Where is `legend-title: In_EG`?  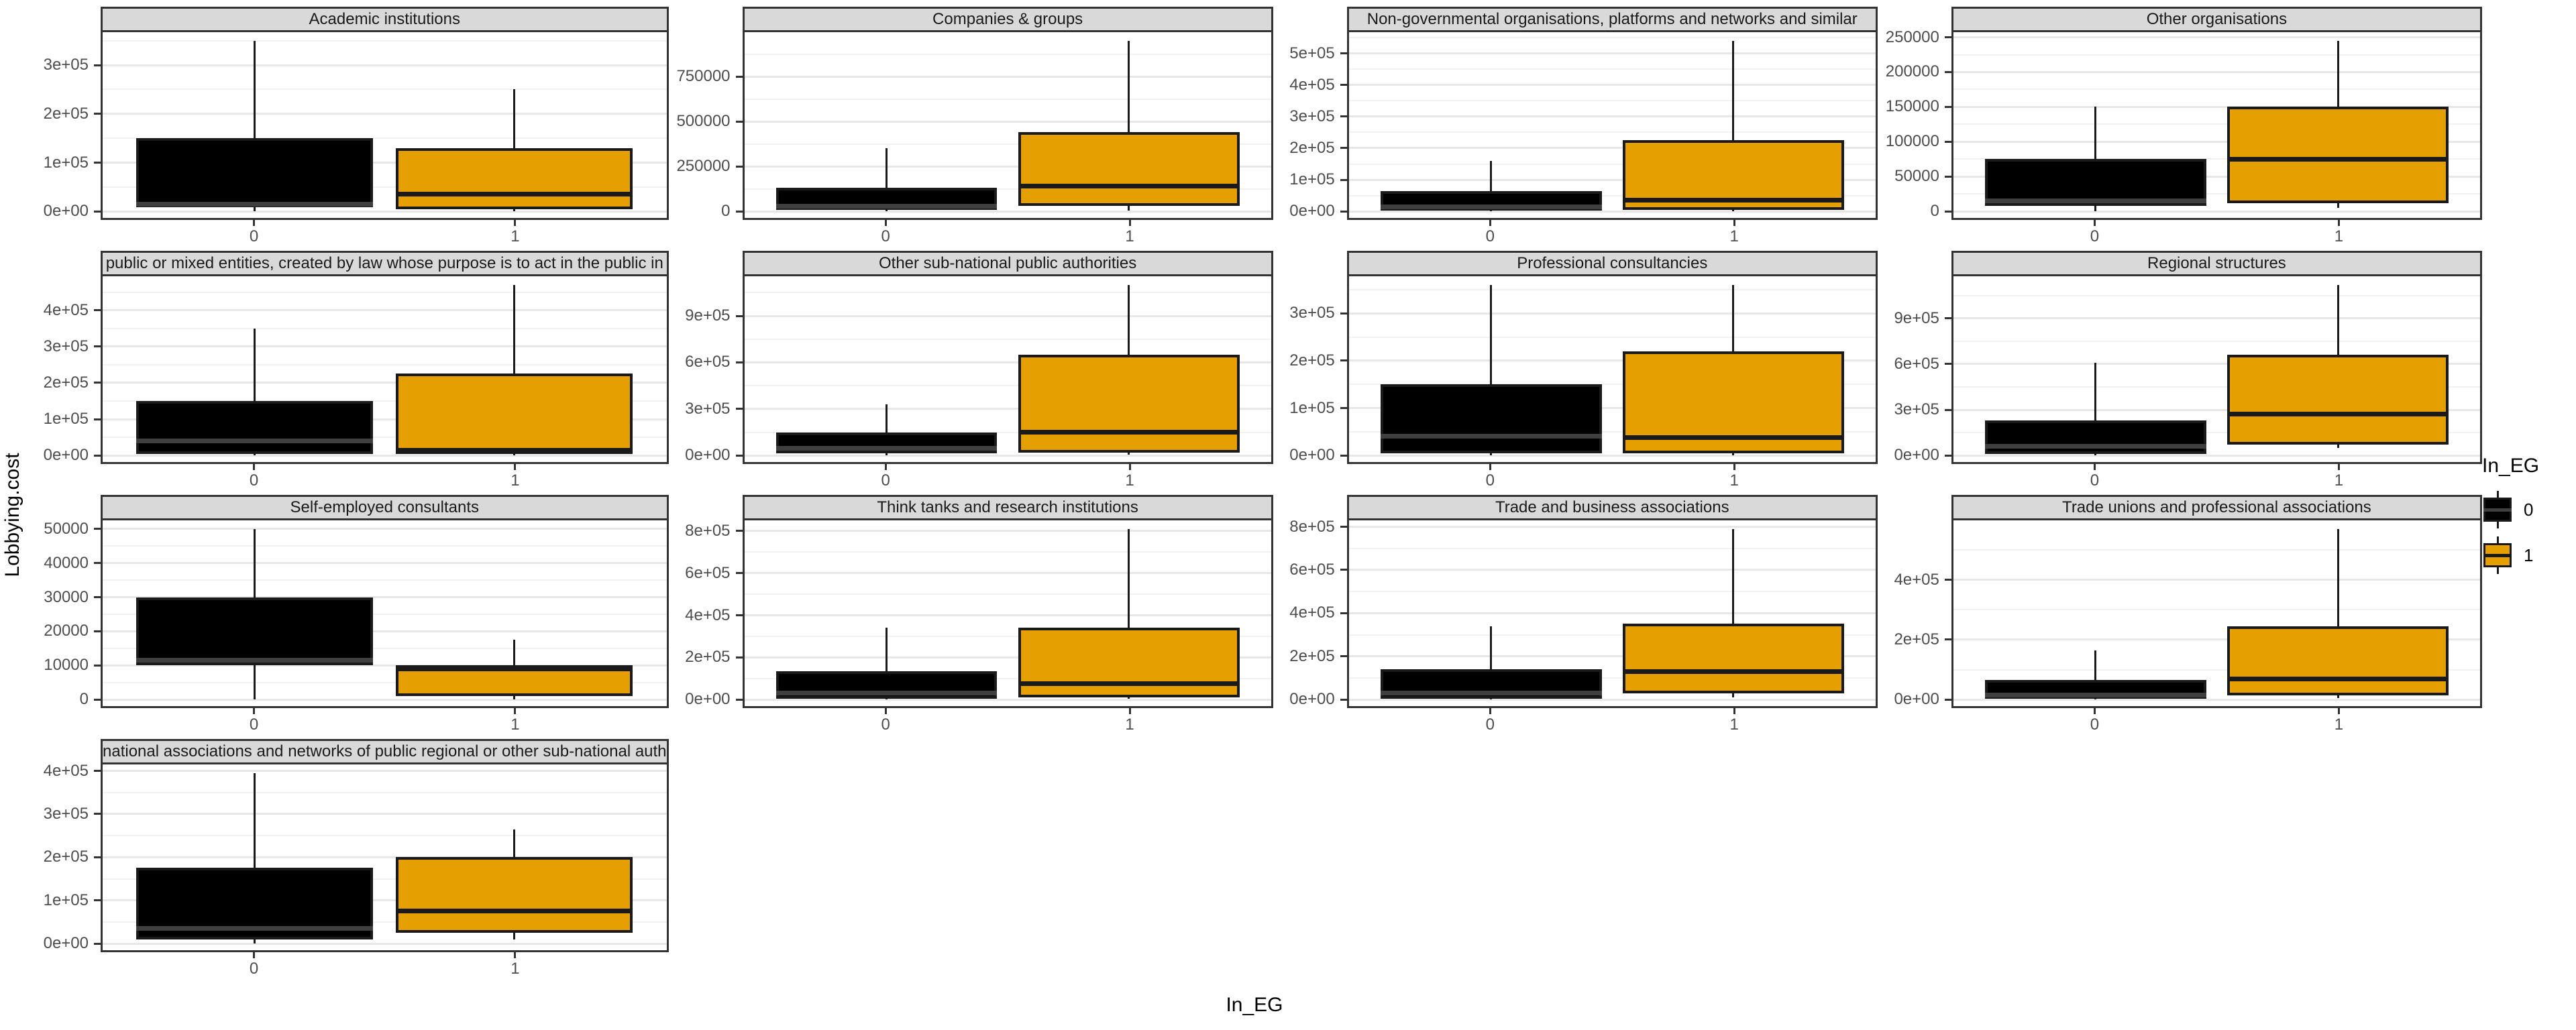 legend-title: In_EG is located at coordinates (2511, 466).